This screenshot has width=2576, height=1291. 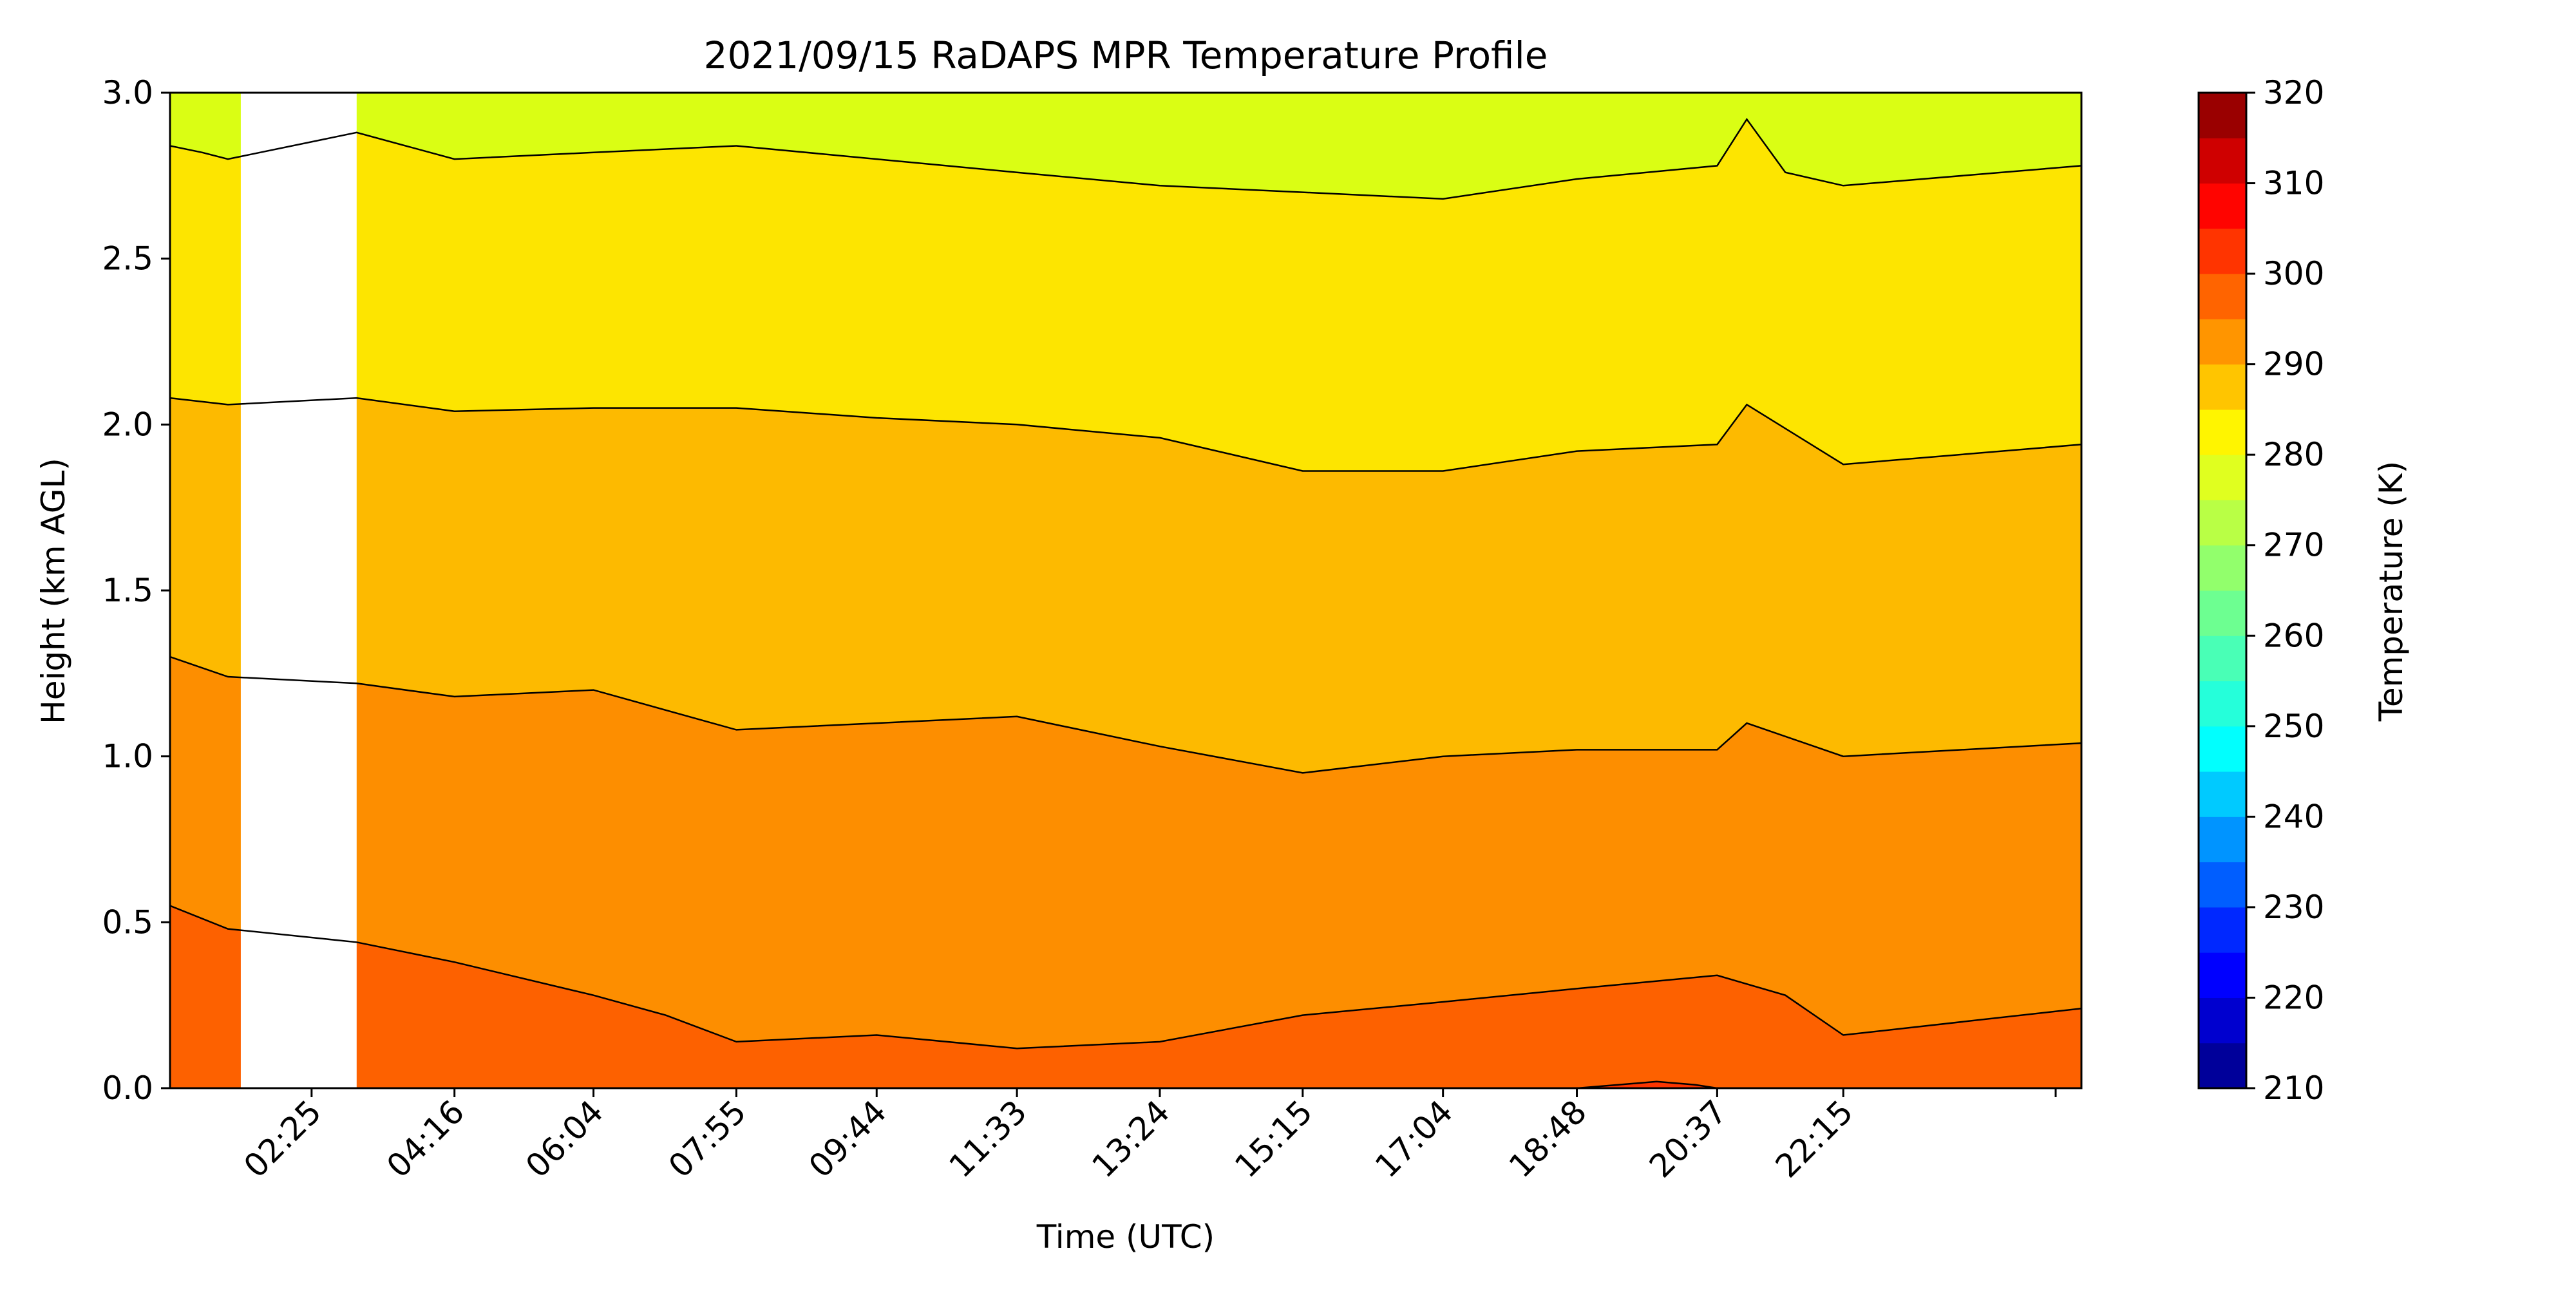 What do you see at coordinates (425, 1139) in the screenshot?
I see `x-tick-label: 04:16` at bounding box center [425, 1139].